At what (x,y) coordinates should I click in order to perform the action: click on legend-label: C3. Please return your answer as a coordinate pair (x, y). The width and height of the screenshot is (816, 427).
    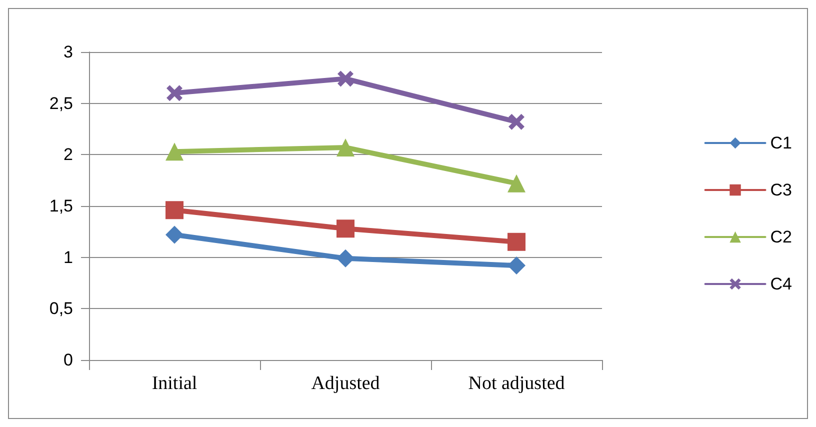
    Looking at the image, I should click on (781, 190).